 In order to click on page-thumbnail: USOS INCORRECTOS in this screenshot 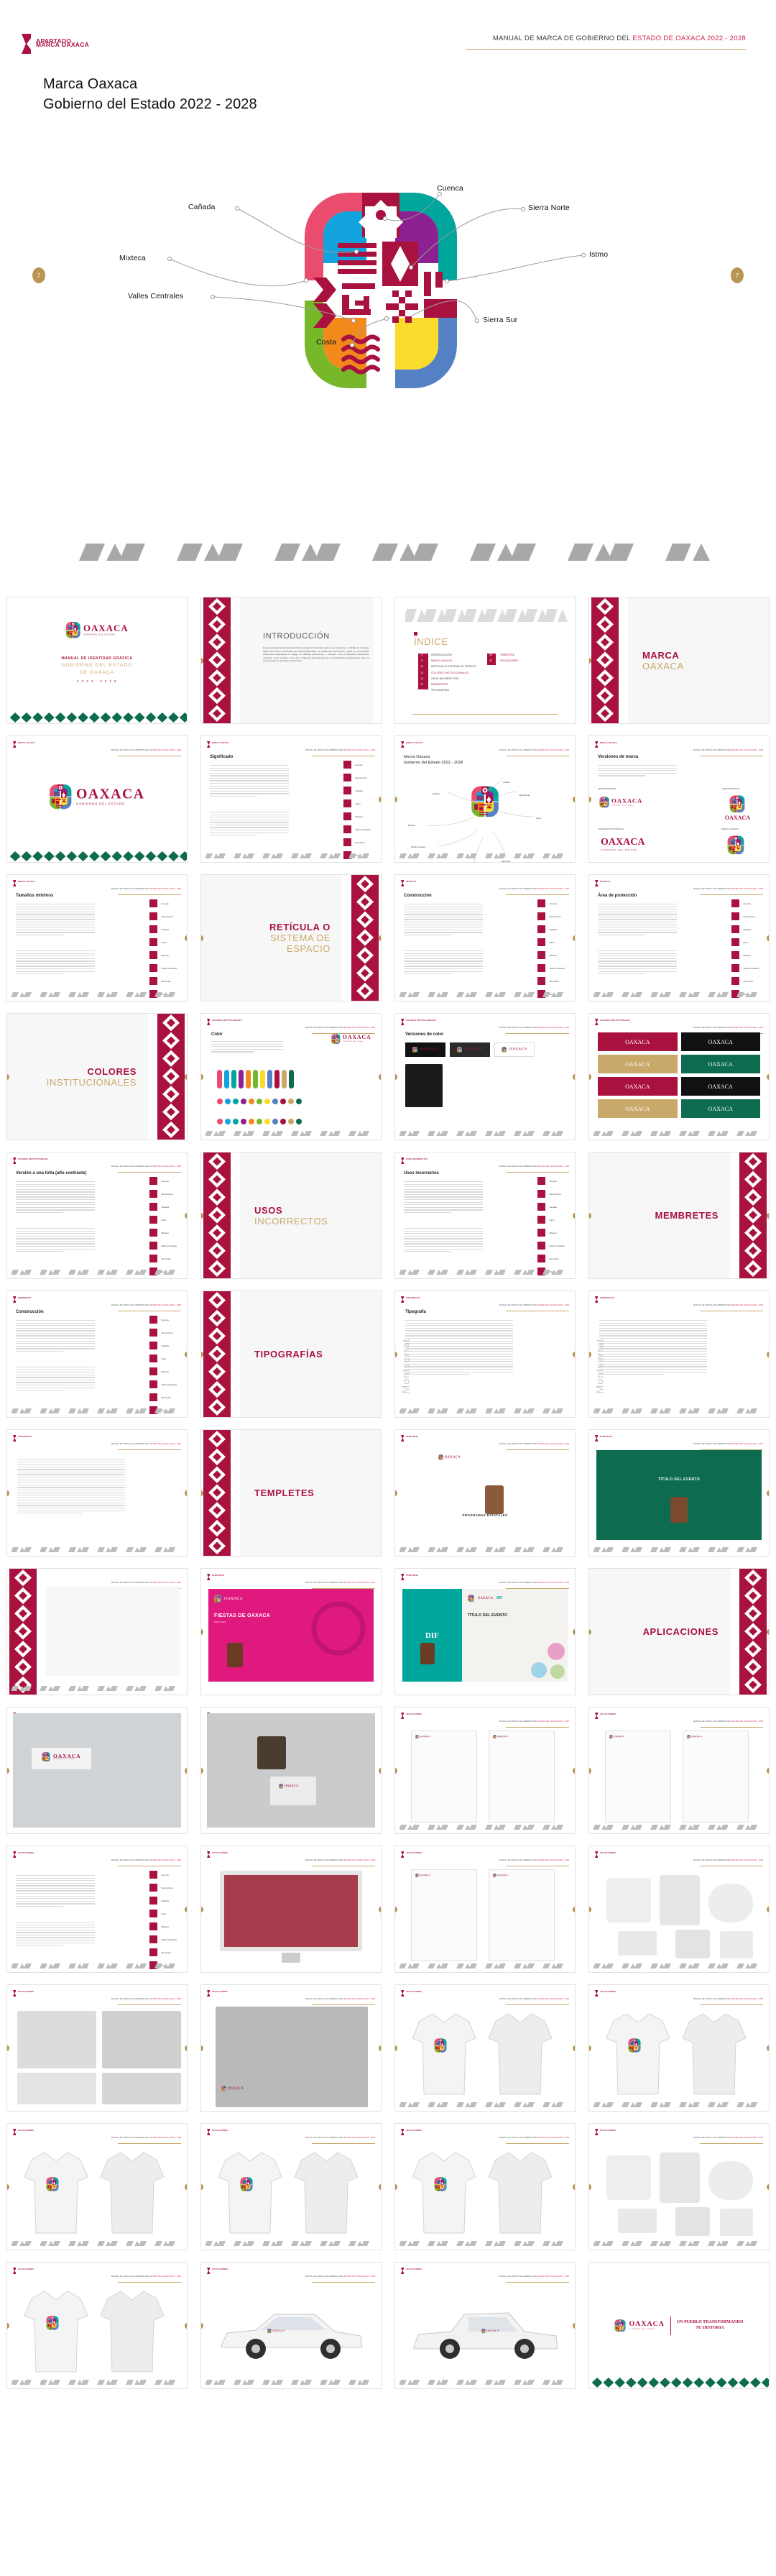, I will do `click(291, 1215)`.